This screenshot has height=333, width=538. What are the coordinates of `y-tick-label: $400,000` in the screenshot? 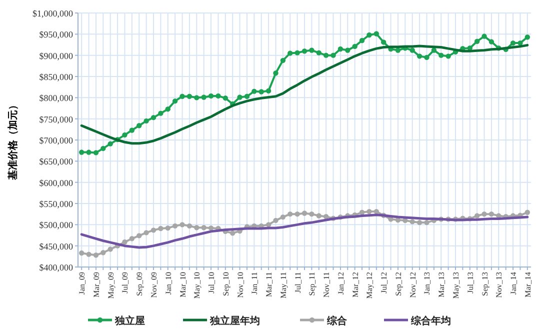 It's located at (56, 267).